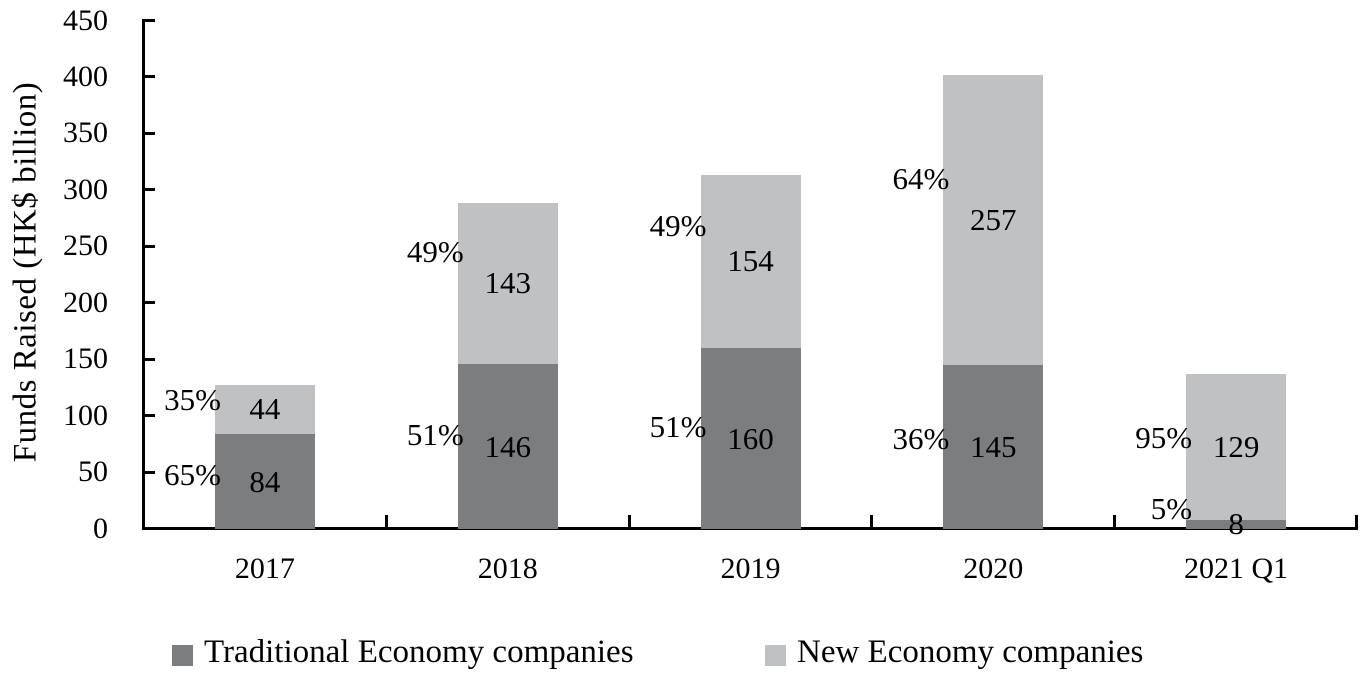  What do you see at coordinates (993, 568) in the screenshot?
I see `x-category-label: 2020` at bounding box center [993, 568].